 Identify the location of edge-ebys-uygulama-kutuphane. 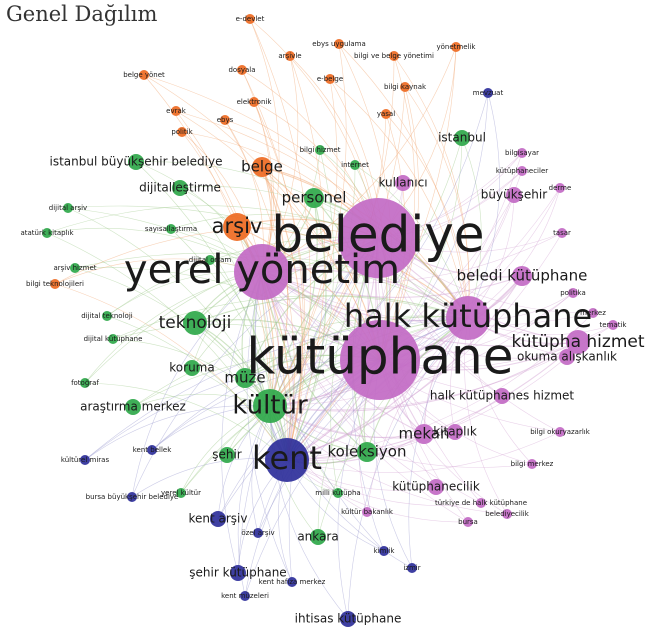
(365, 202).